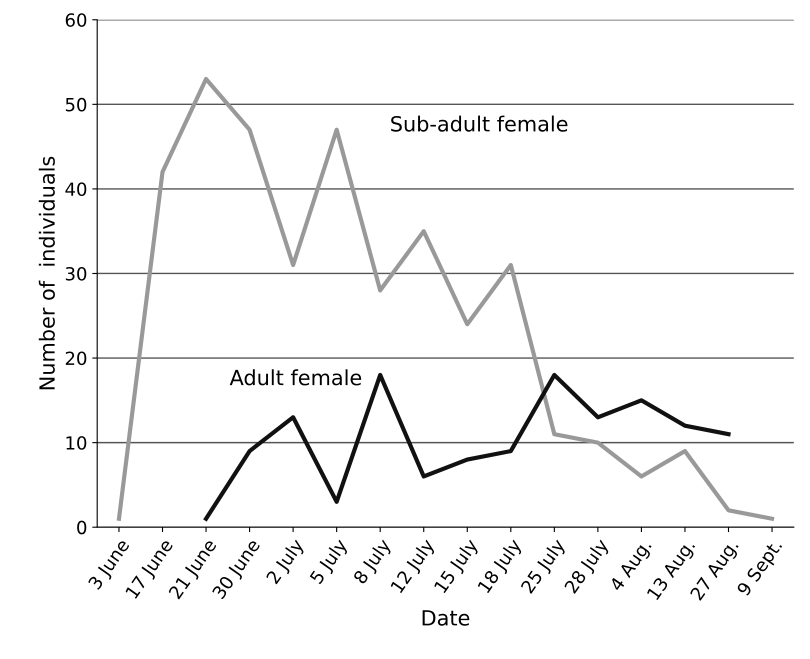 The width and height of the screenshot is (810, 659). Describe the element at coordinates (296, 377) in the screenshot. I see `series-label: Adult female` at that location.